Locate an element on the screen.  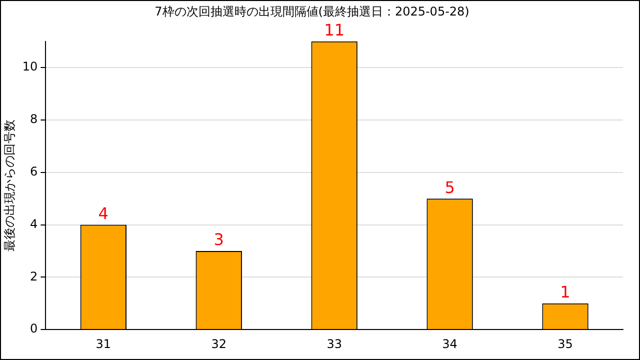
data-label: 5 is located at coordinates (449, 187).